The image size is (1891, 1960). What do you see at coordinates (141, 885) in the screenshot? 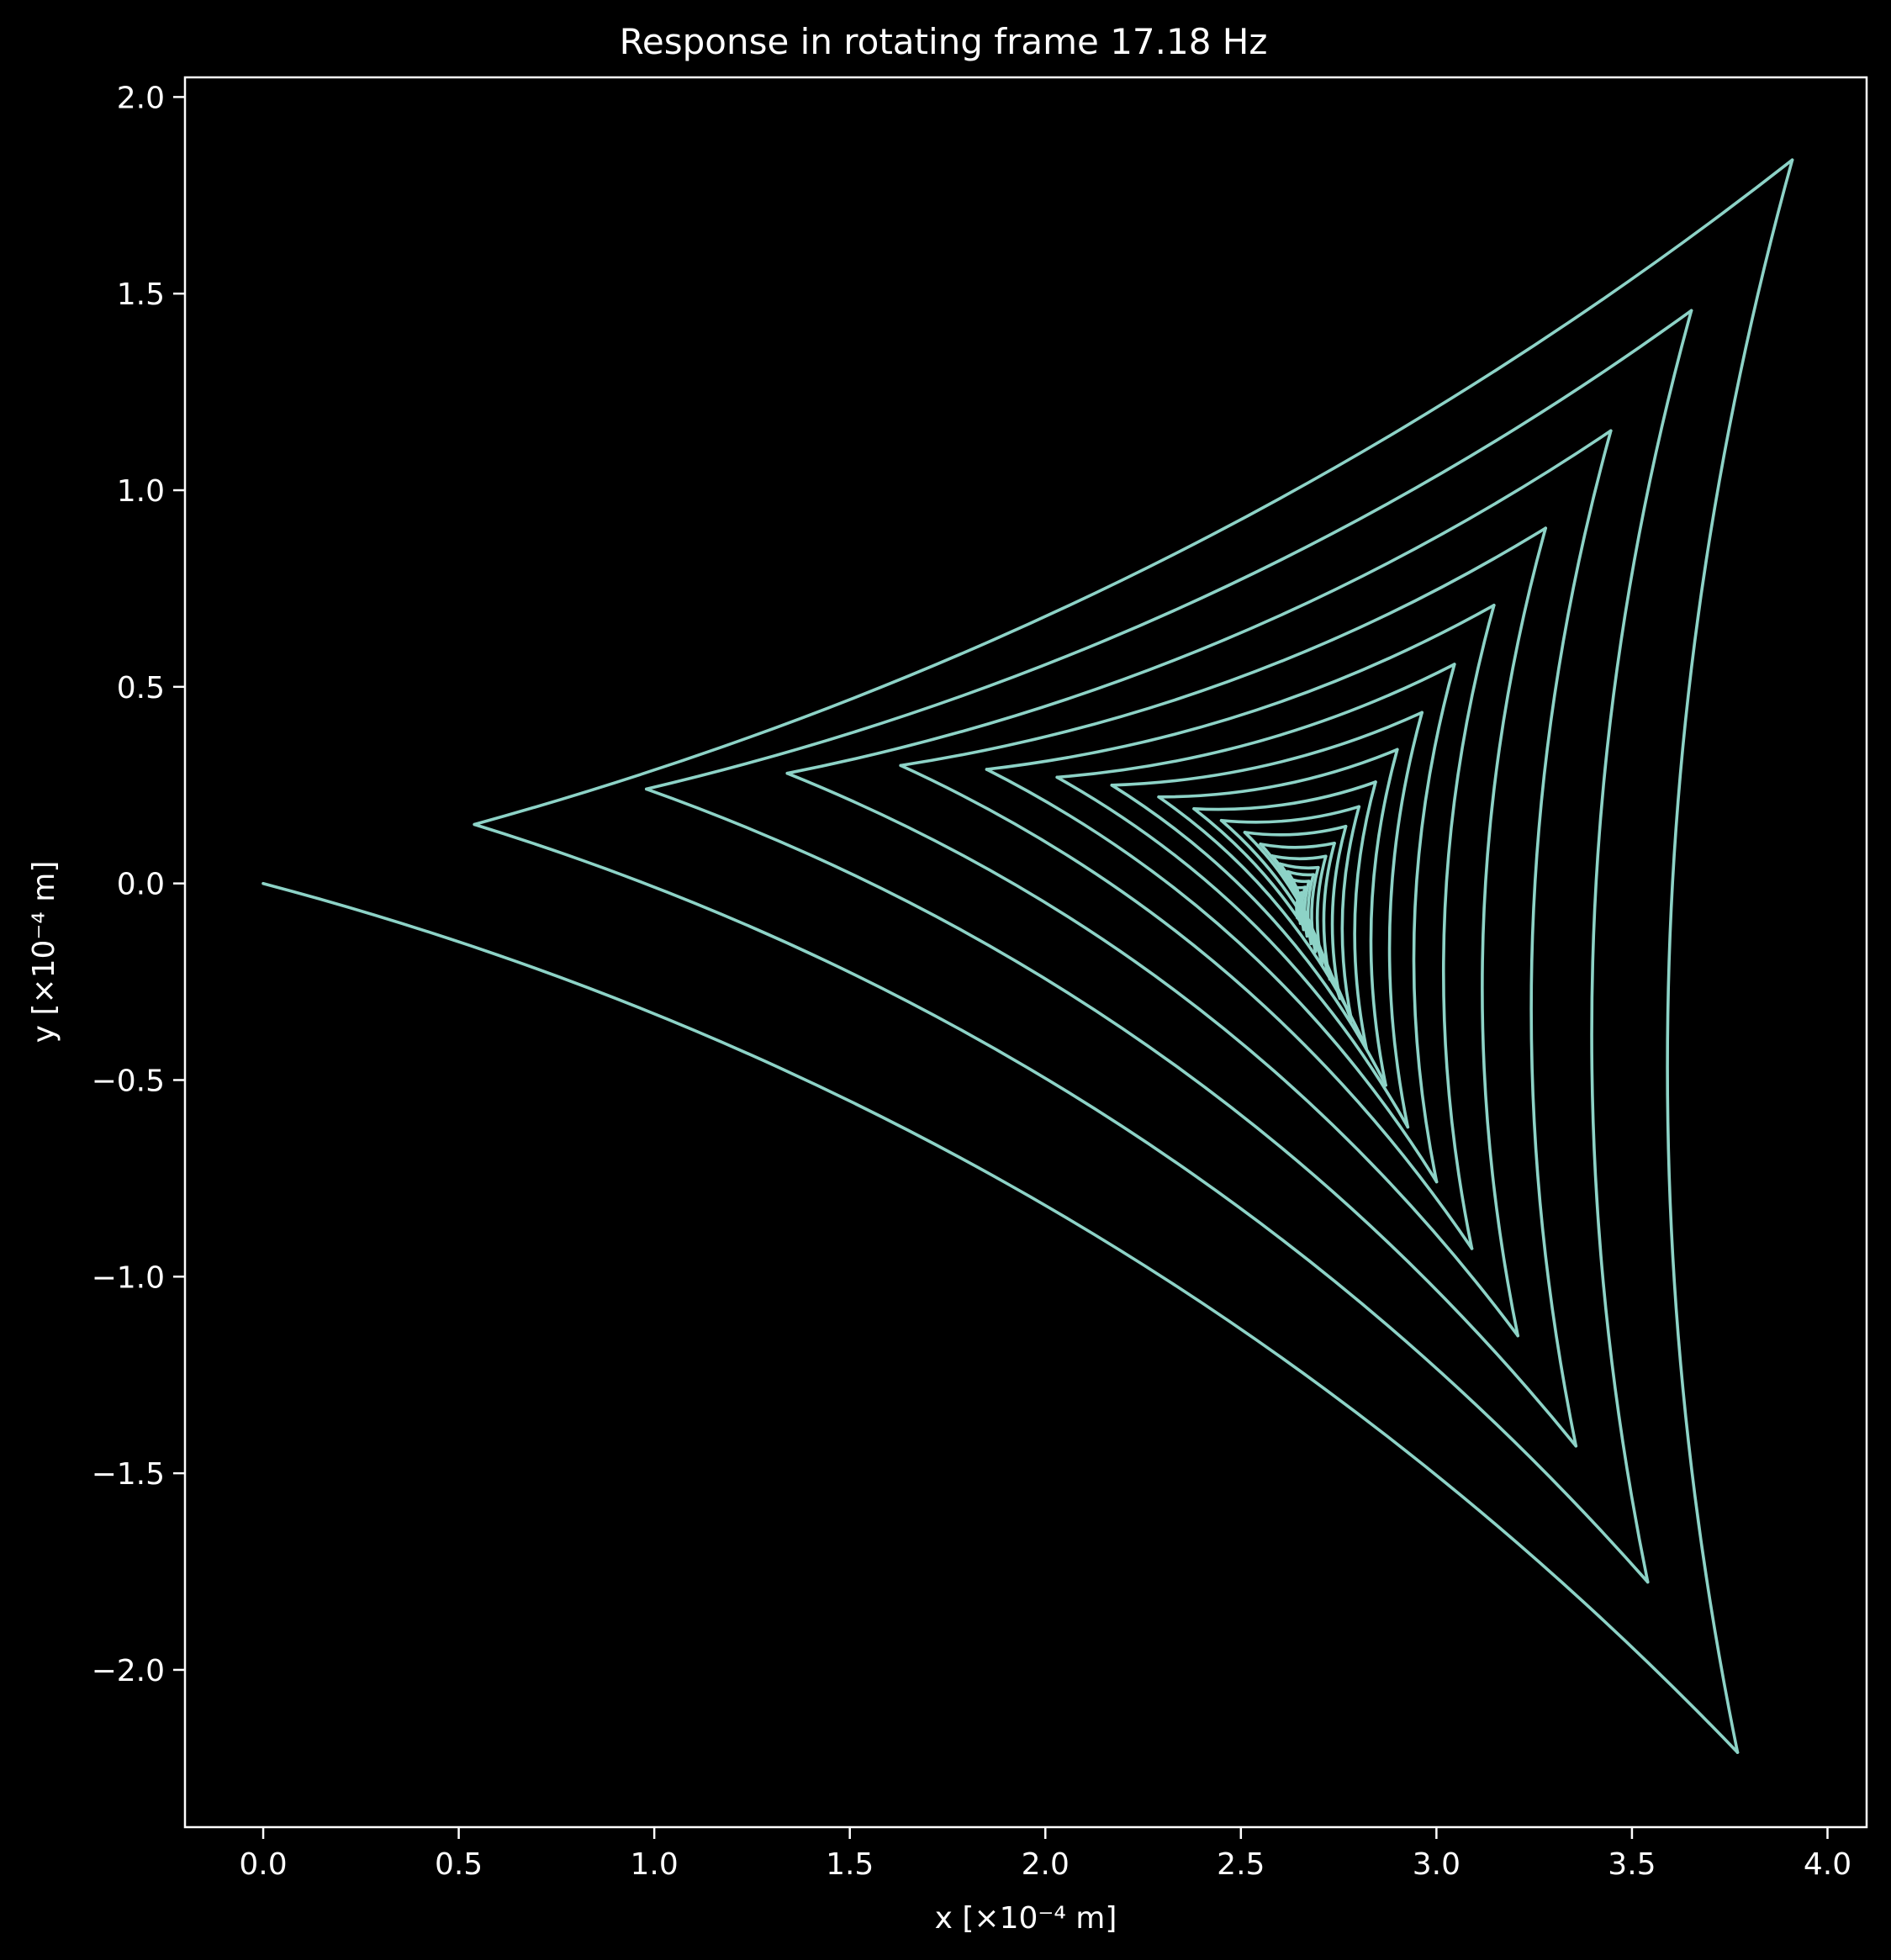
I see `y-tick-label: 0.0` at bounding box center [141, 885].